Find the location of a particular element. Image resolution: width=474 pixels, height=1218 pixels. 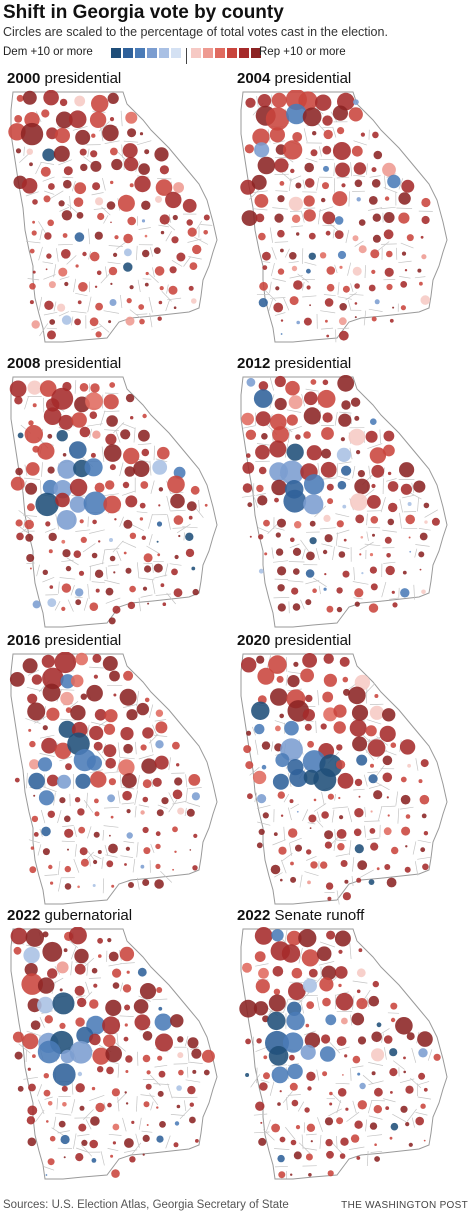

map-panel: 2022 Senate runoff is located at coordinates (347, 1052).